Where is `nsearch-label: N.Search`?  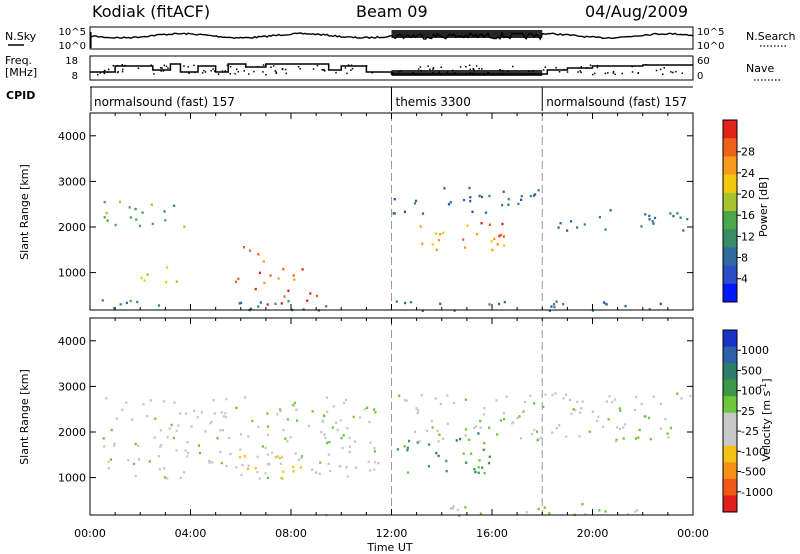 nsearch-label: N.Search is located at coordinates (771, 36).